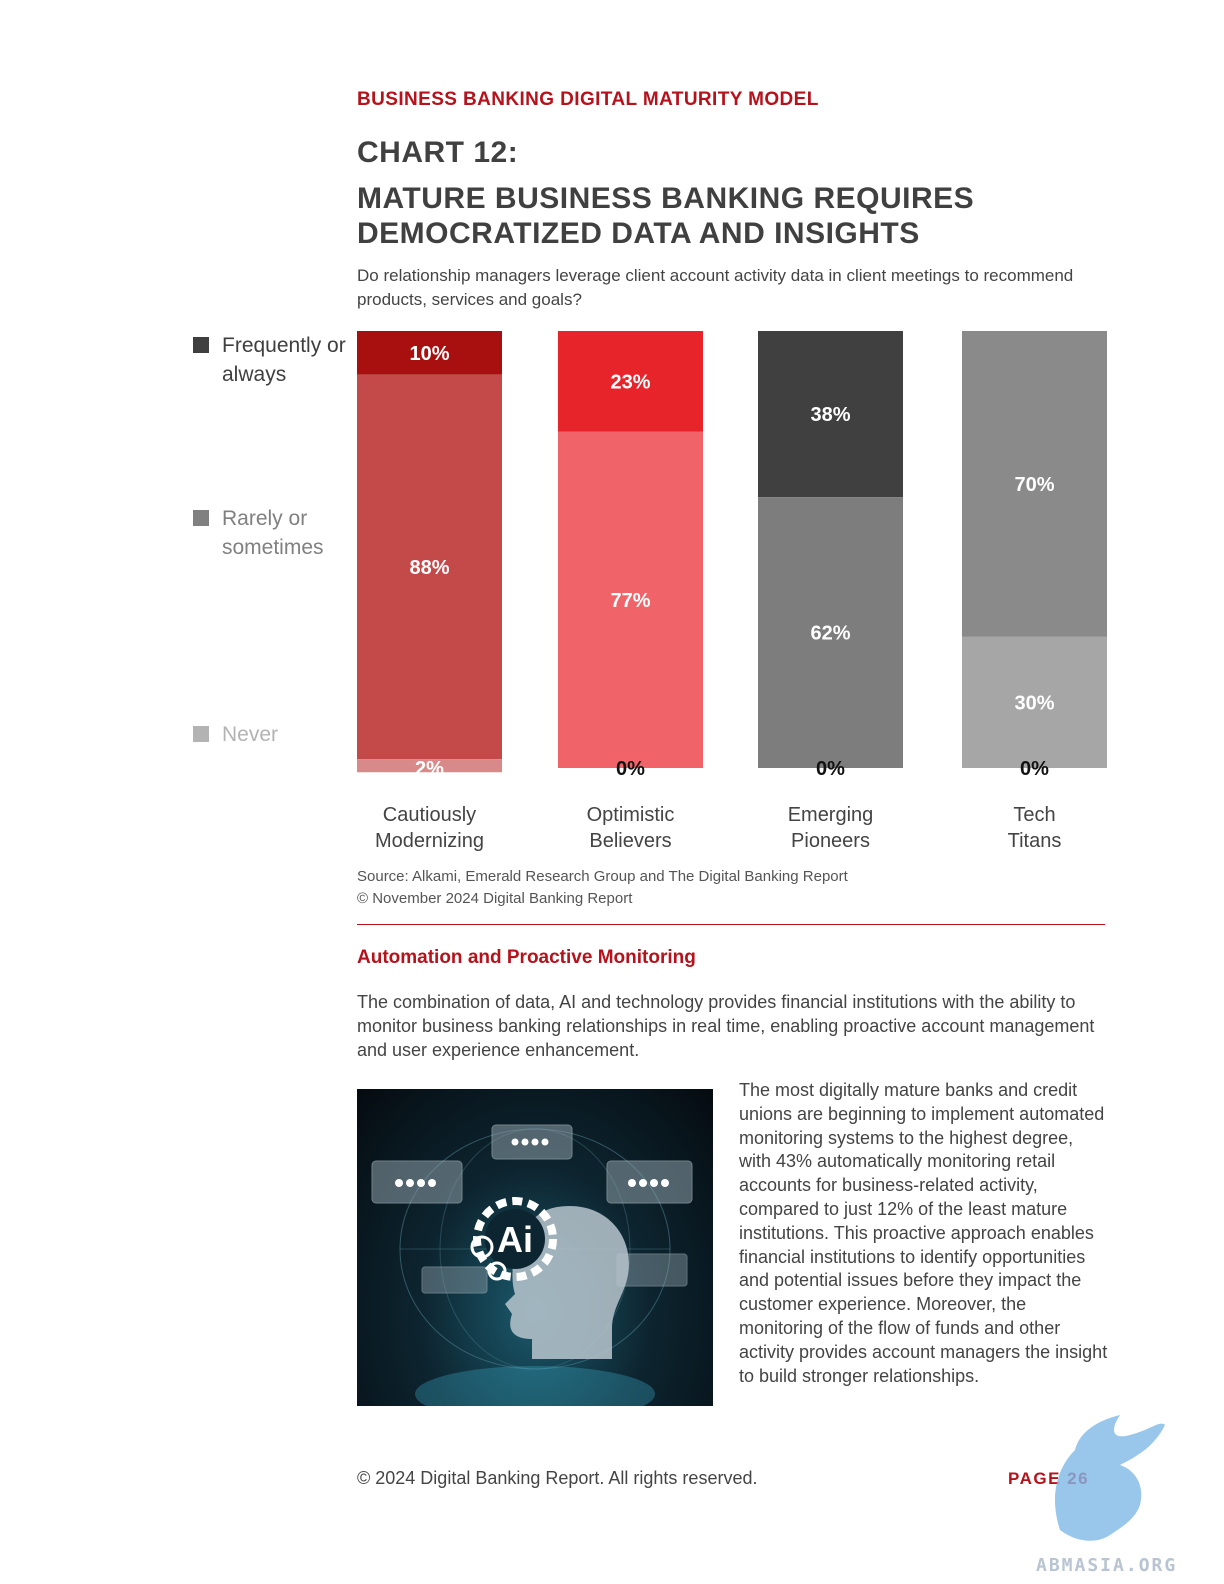 The width and height of the screenshot is (1224, 1584). I want to click on category-label: Titans, so click(1035, 841).